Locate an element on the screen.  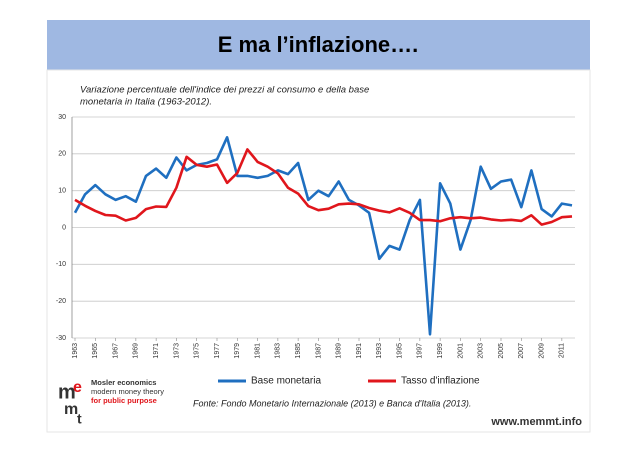
y-tick-label: -30 is located at coordinates (61, 338).